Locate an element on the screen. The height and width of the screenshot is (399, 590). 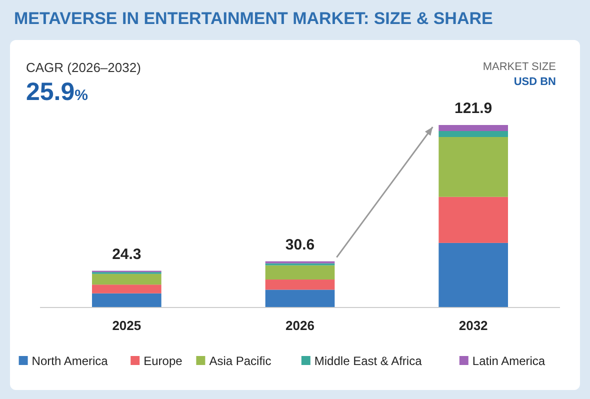
legend-label: Europe is located at coordinates (163, 361).